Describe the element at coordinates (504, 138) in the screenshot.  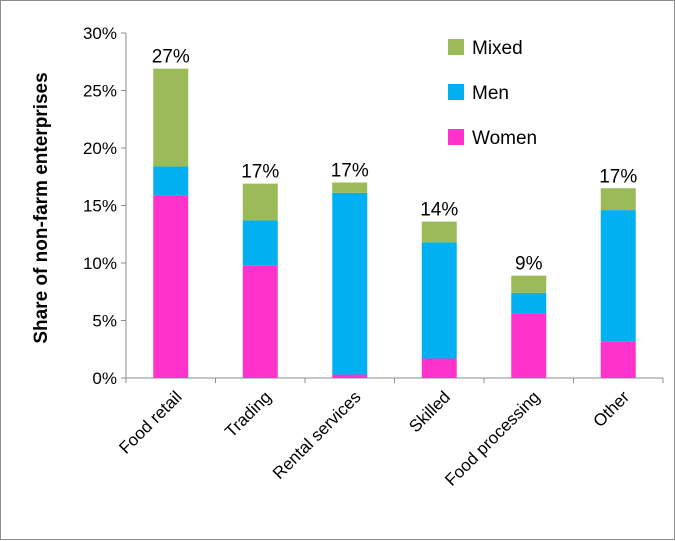
I see `legend-label-women: Women` at that location.